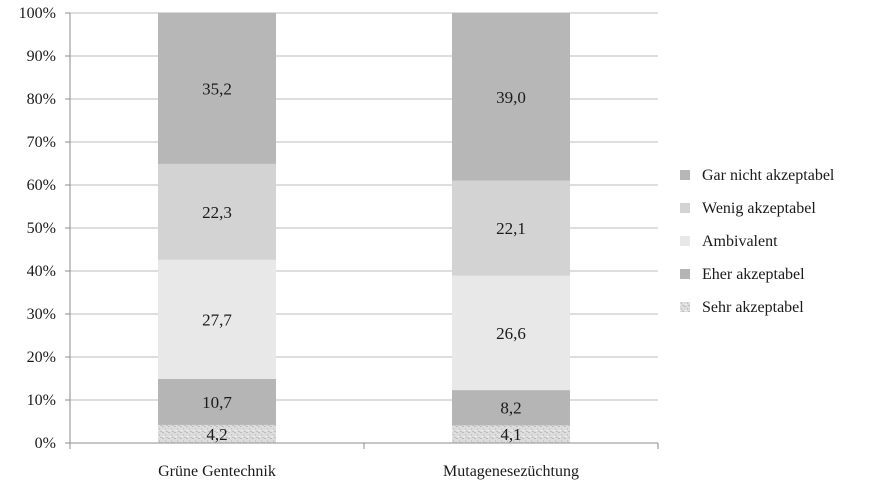  I want to click on x-tick-label: Grüne Gentechnik, so click(217, 471).